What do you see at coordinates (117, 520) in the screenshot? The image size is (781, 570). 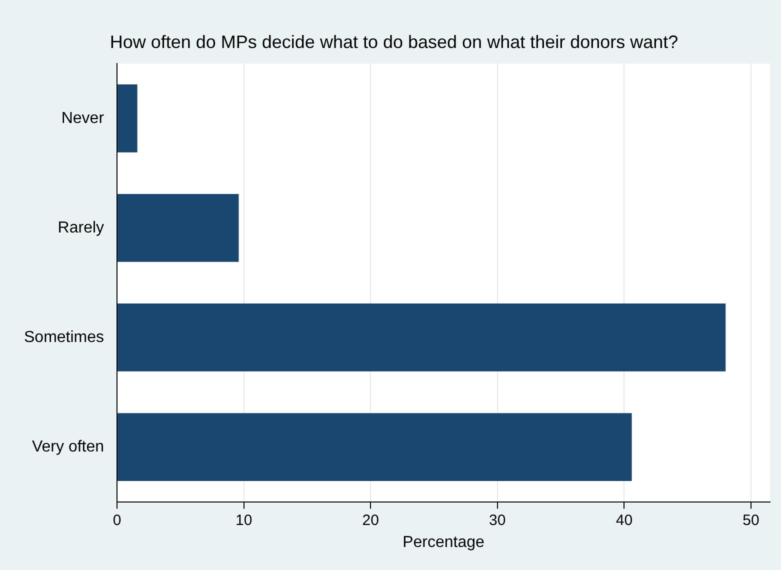 I see `x-tick-label: 0` at bounding box center [117, 520].